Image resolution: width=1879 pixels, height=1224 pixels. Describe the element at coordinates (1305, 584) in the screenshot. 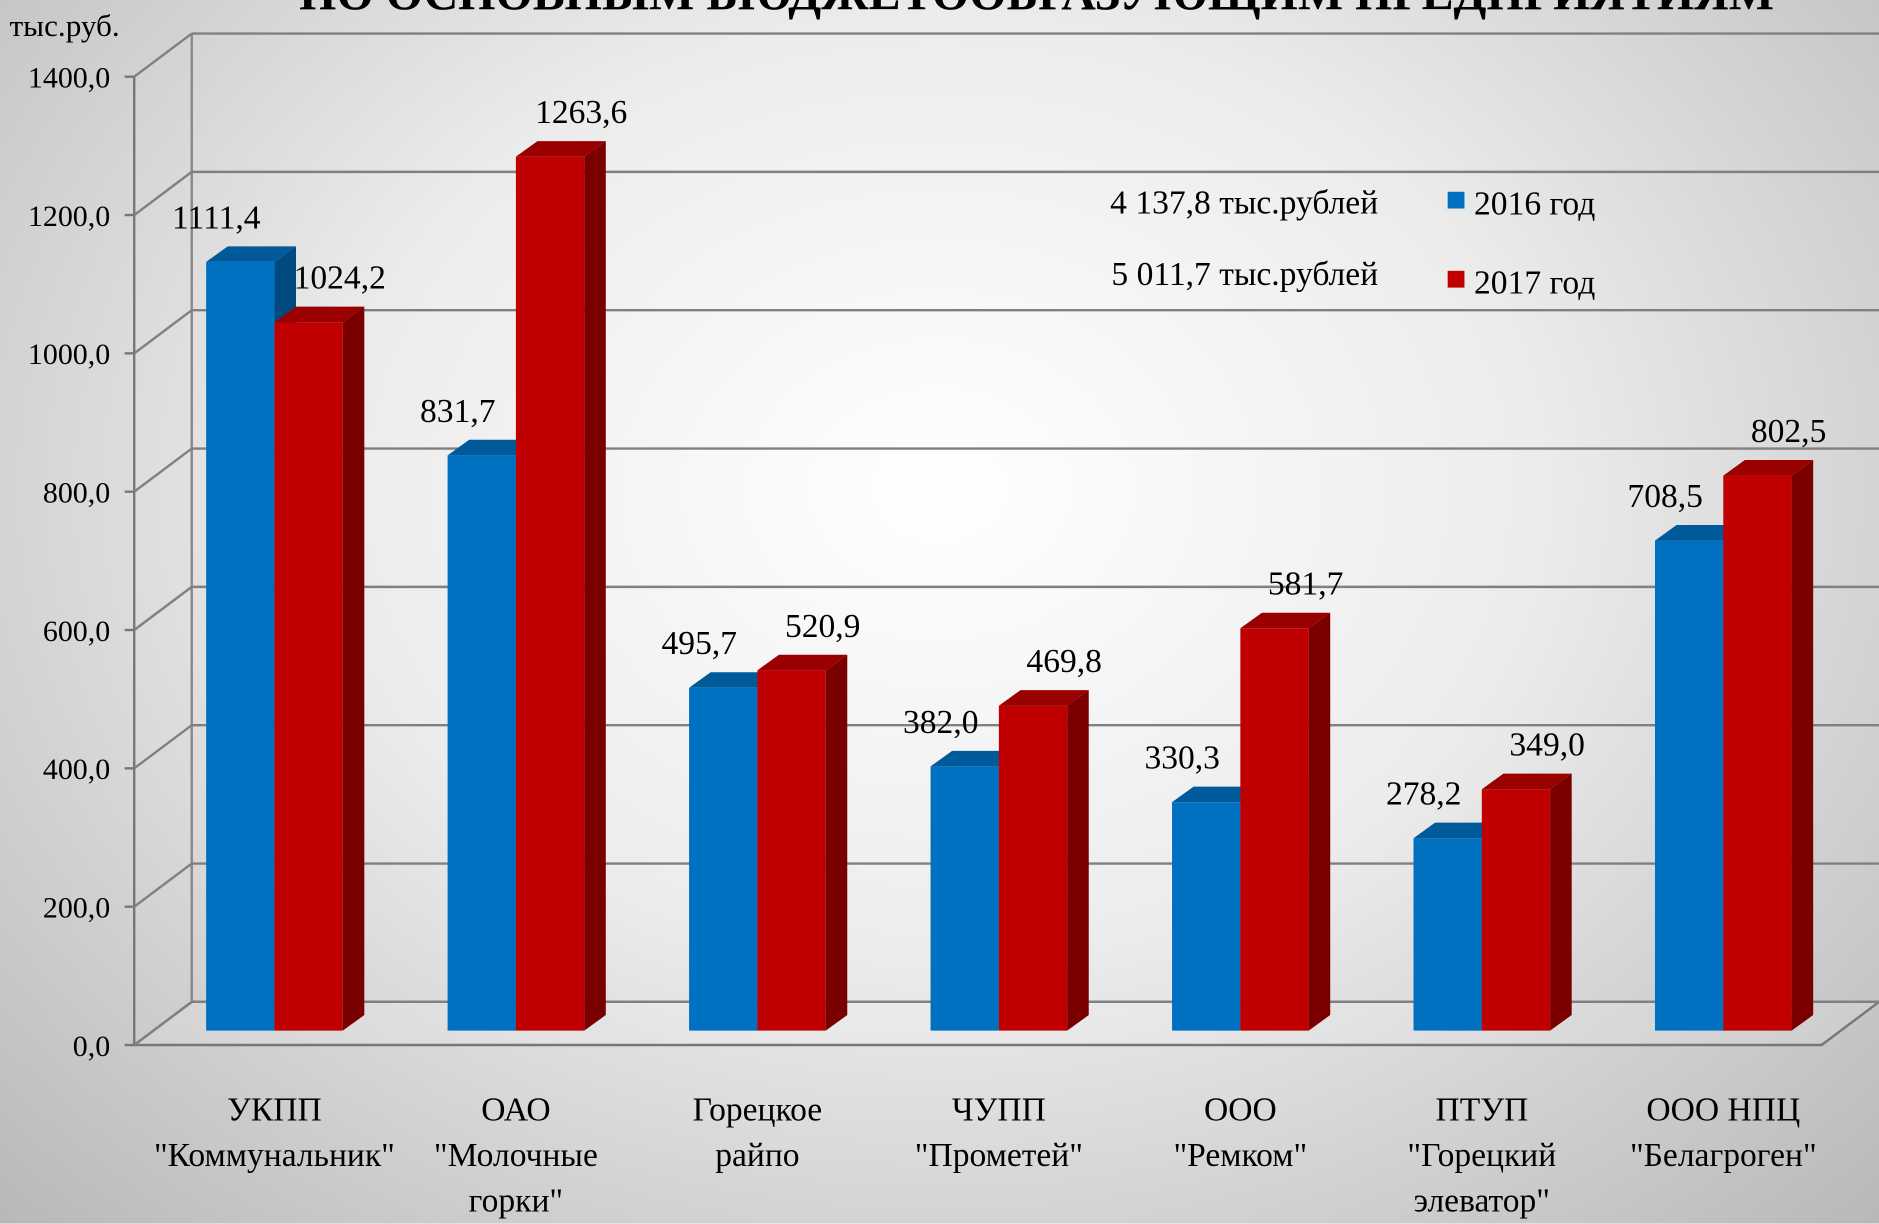

I see `value-label: 581,7` at that location.